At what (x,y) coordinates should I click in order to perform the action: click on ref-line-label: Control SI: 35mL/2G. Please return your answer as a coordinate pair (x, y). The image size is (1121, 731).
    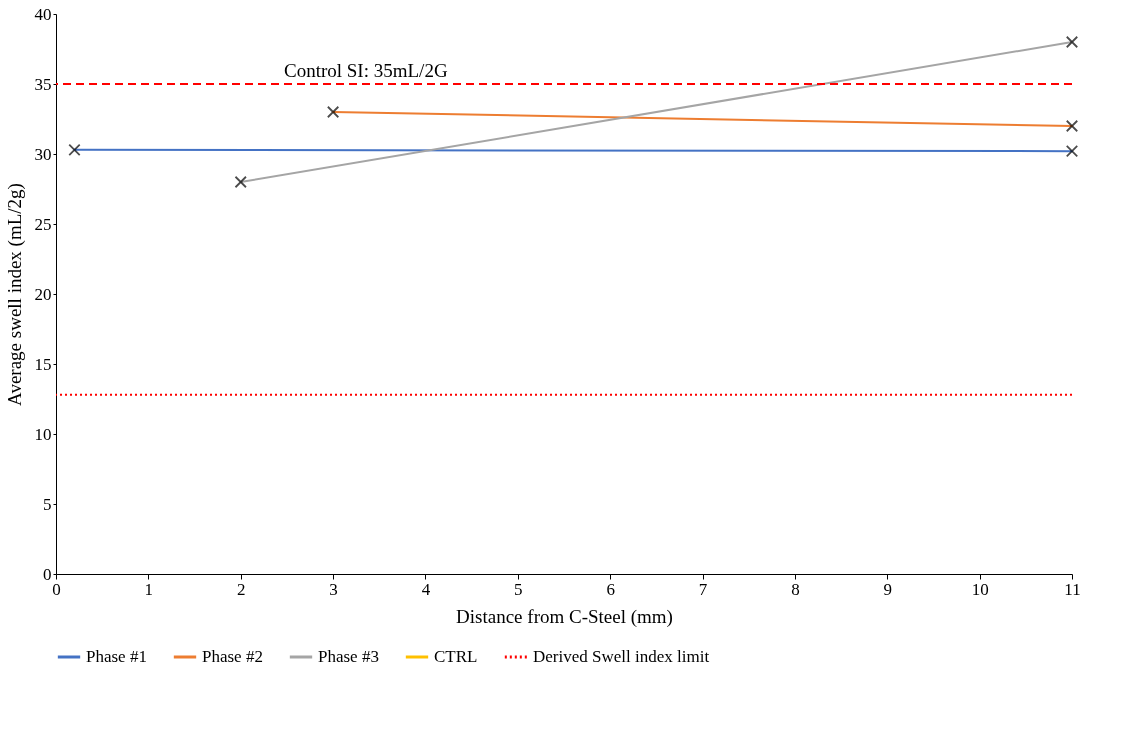
    Looking at the image, I should click on (366, 70).